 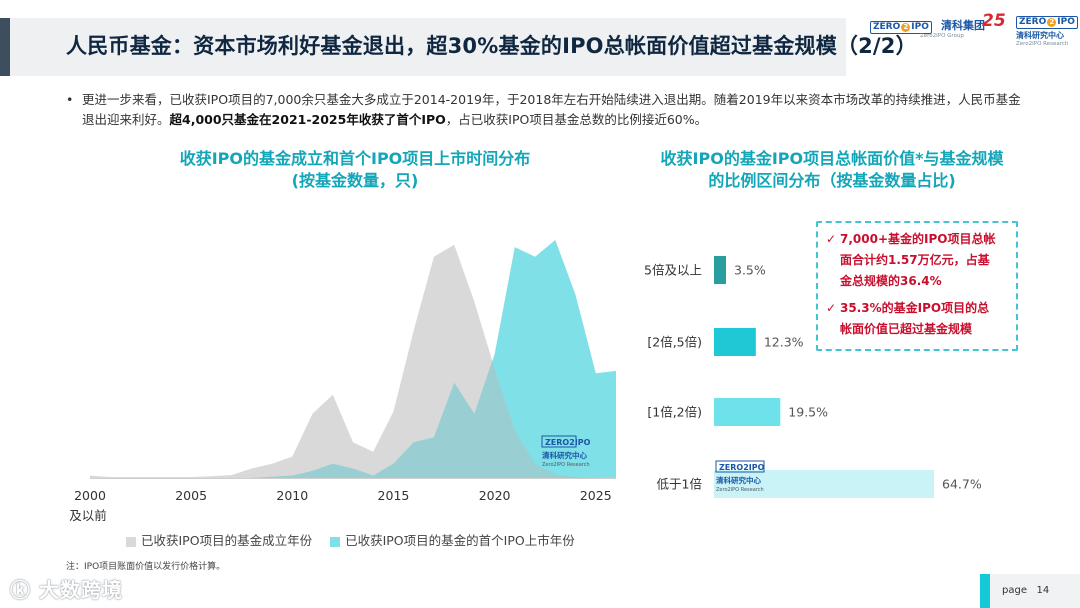 What do you see at coordinates (674, 342) in the screenshot?
I see `bar-category-label: [2倍,5倍)` at bounding box center [674, 342].